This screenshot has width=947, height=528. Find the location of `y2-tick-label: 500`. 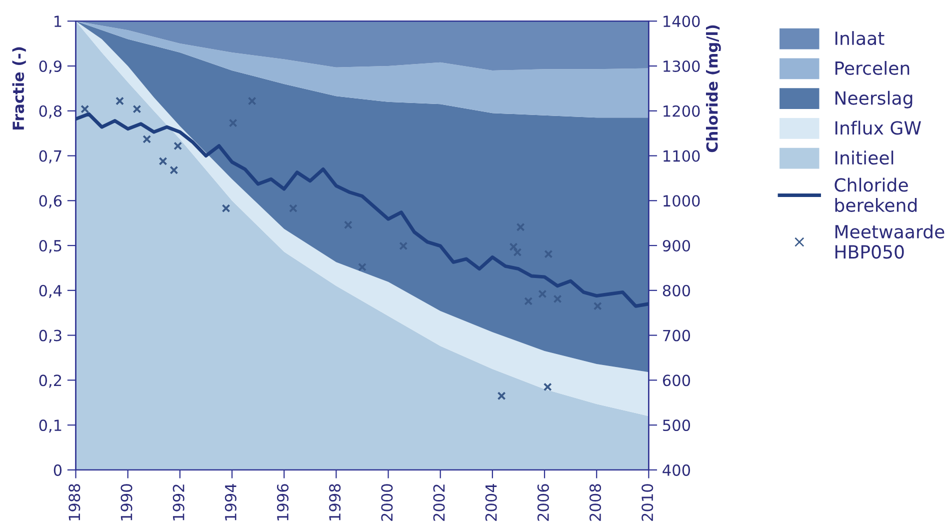

y2-tick-label: 500 is located at coordinates (676, 426).